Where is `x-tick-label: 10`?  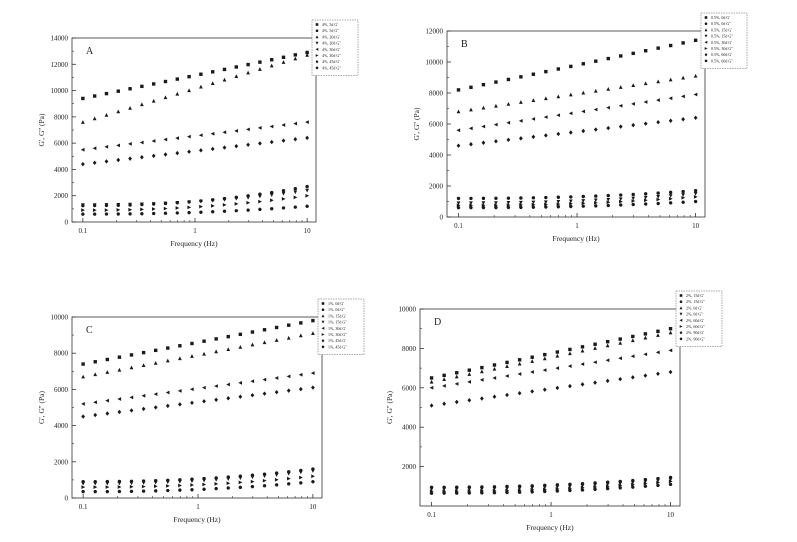 x-tick-label: 10 is located at coordinates (696, 226).